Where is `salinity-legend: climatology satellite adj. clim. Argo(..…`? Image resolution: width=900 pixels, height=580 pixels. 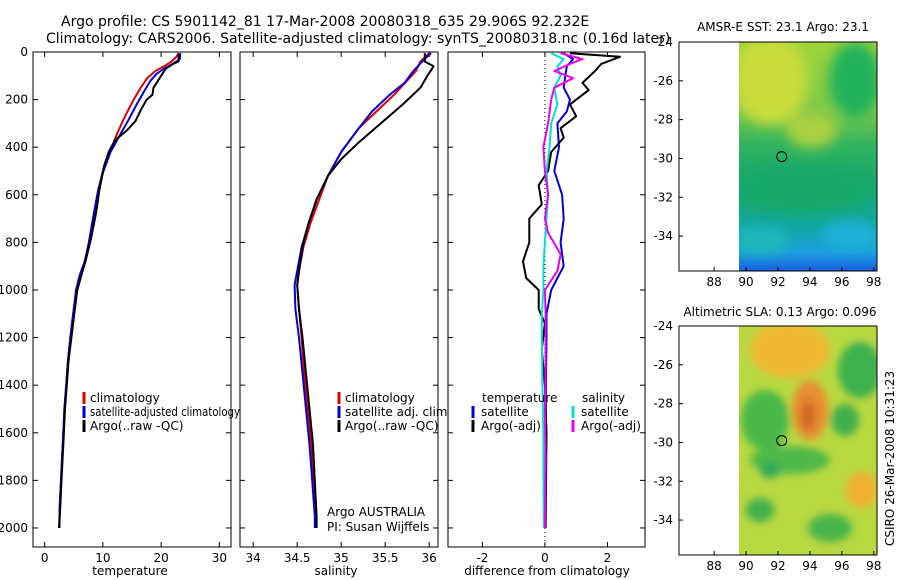 salinity-legend: climatology satellite adj. clim. Argo(..… is located at coordinates (394, 412).